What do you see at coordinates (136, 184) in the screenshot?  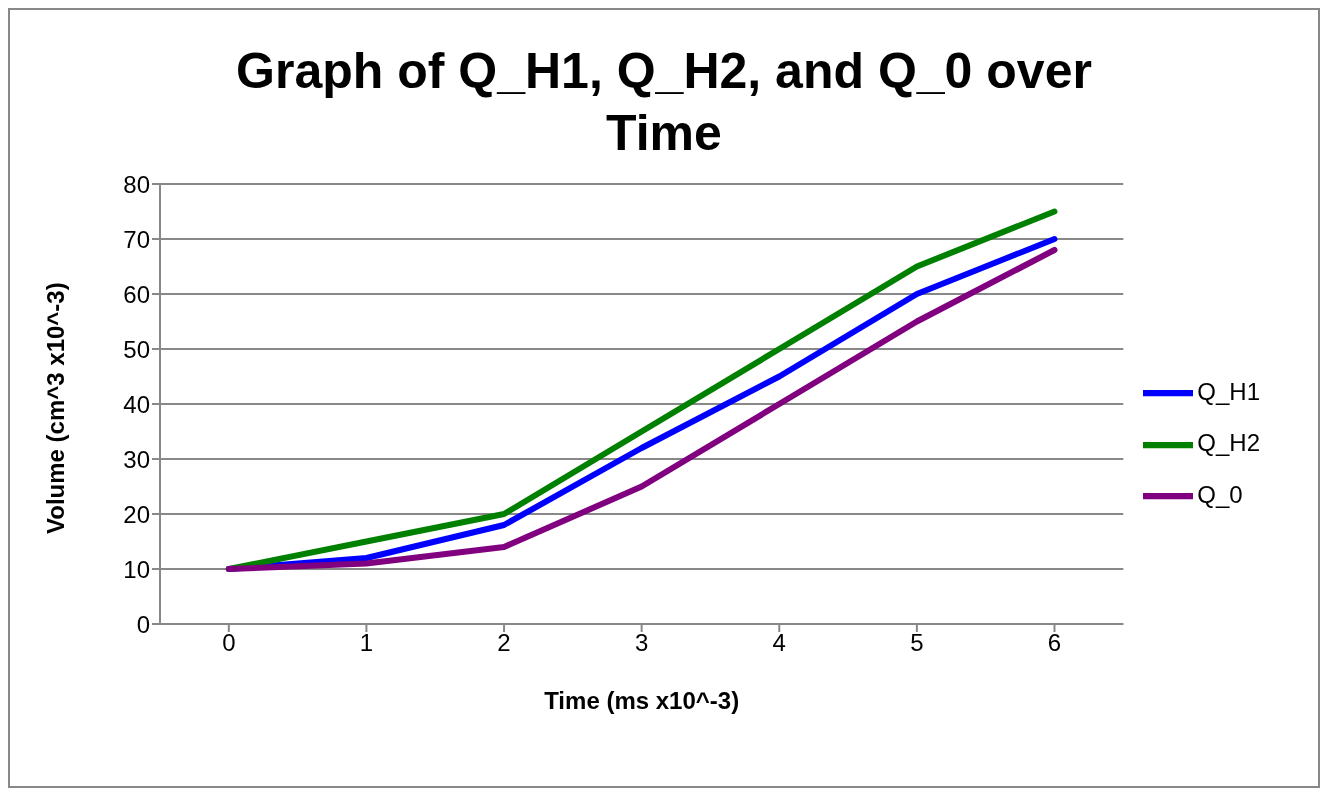 I see `y-tick-label: 80` at bounding box center [136, 184].